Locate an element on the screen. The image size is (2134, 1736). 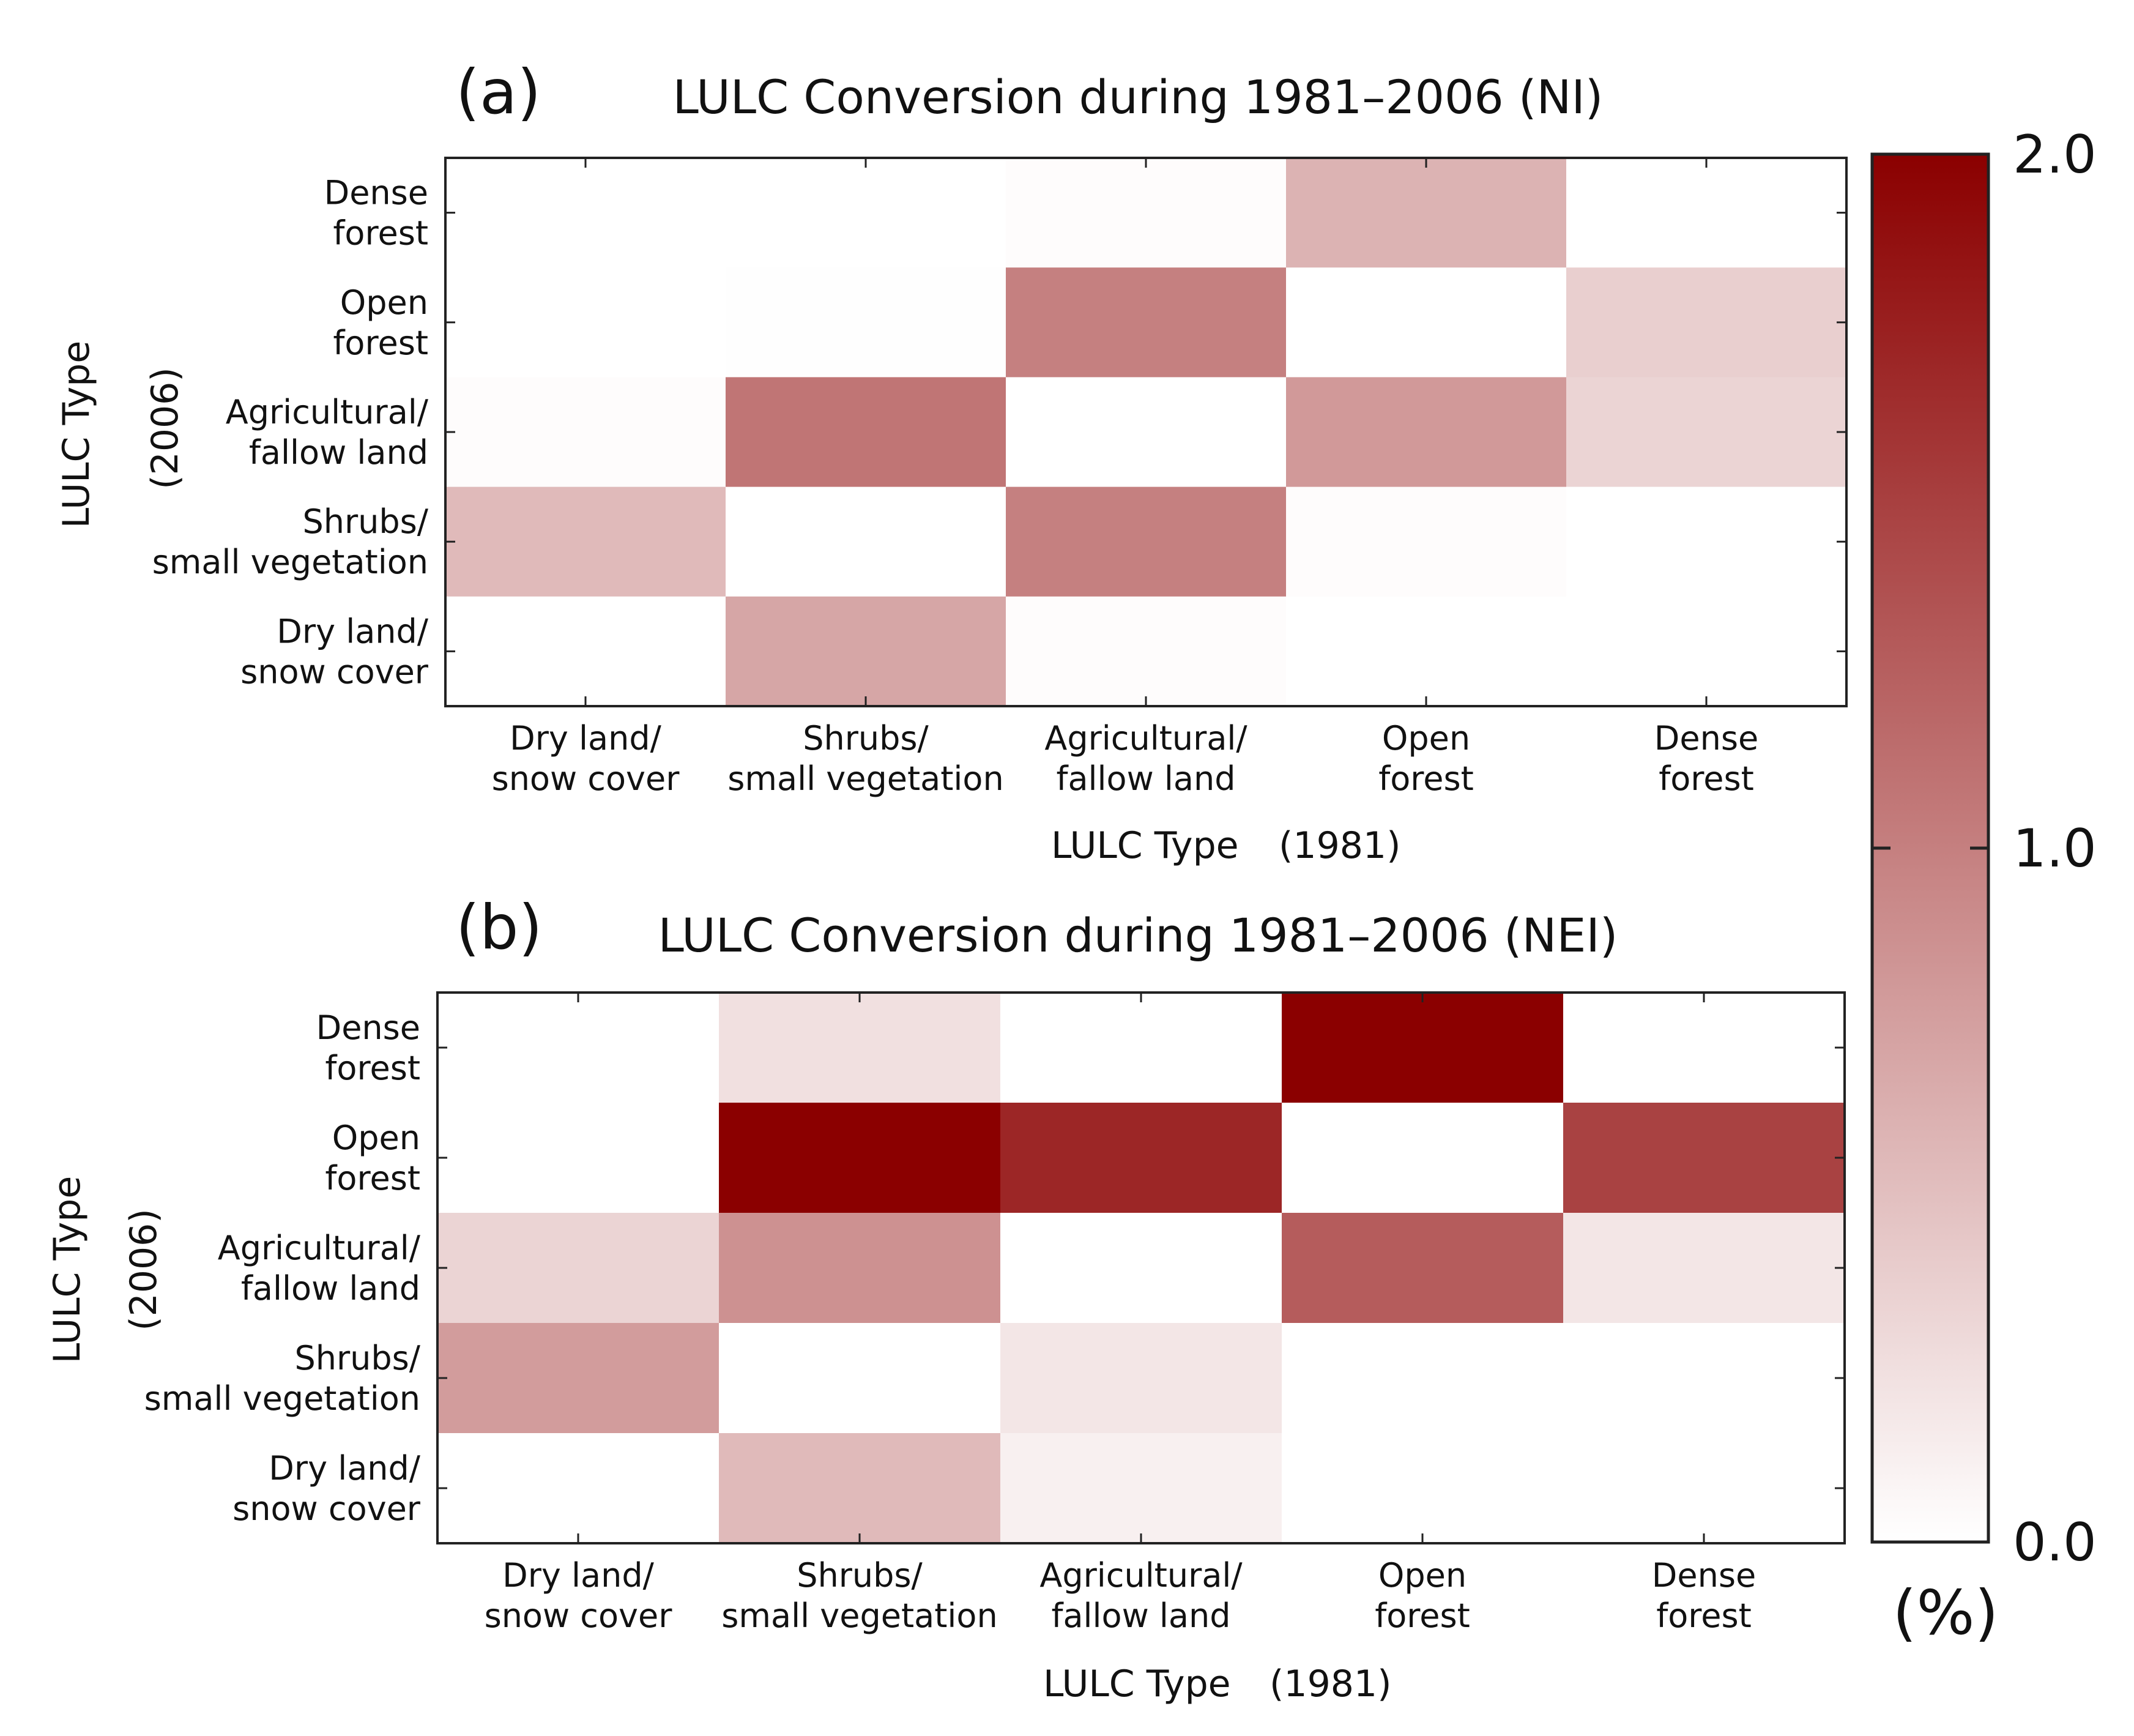
panel-b-cell-r4-c0 is located at coordinates (578, 1488).